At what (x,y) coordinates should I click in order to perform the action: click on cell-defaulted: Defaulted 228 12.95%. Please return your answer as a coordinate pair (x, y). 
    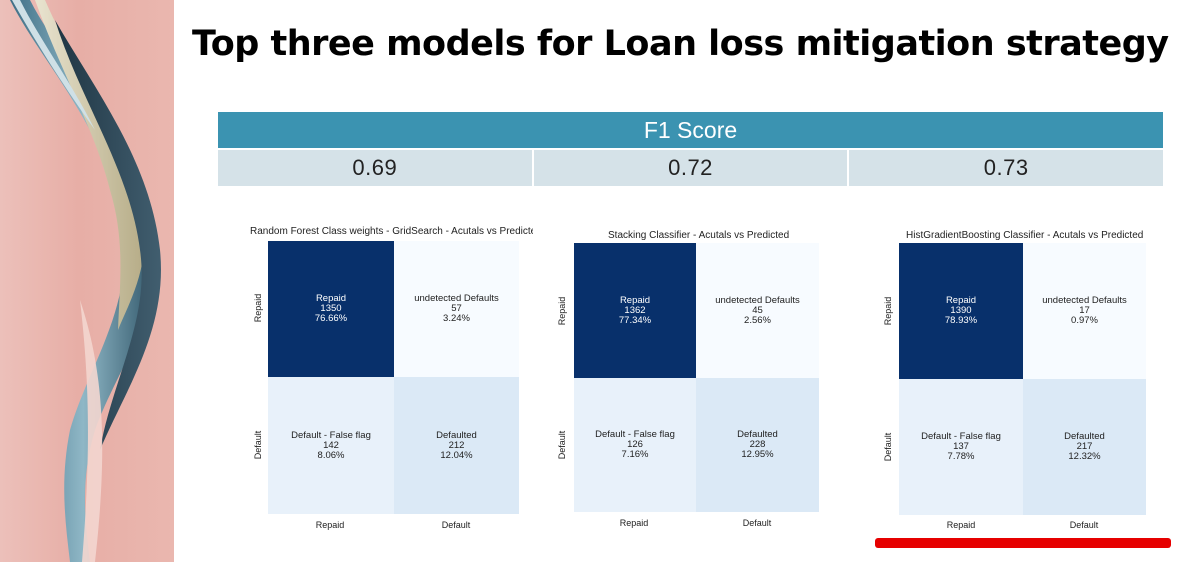
    Looking at the image, I should click on (757, 445).